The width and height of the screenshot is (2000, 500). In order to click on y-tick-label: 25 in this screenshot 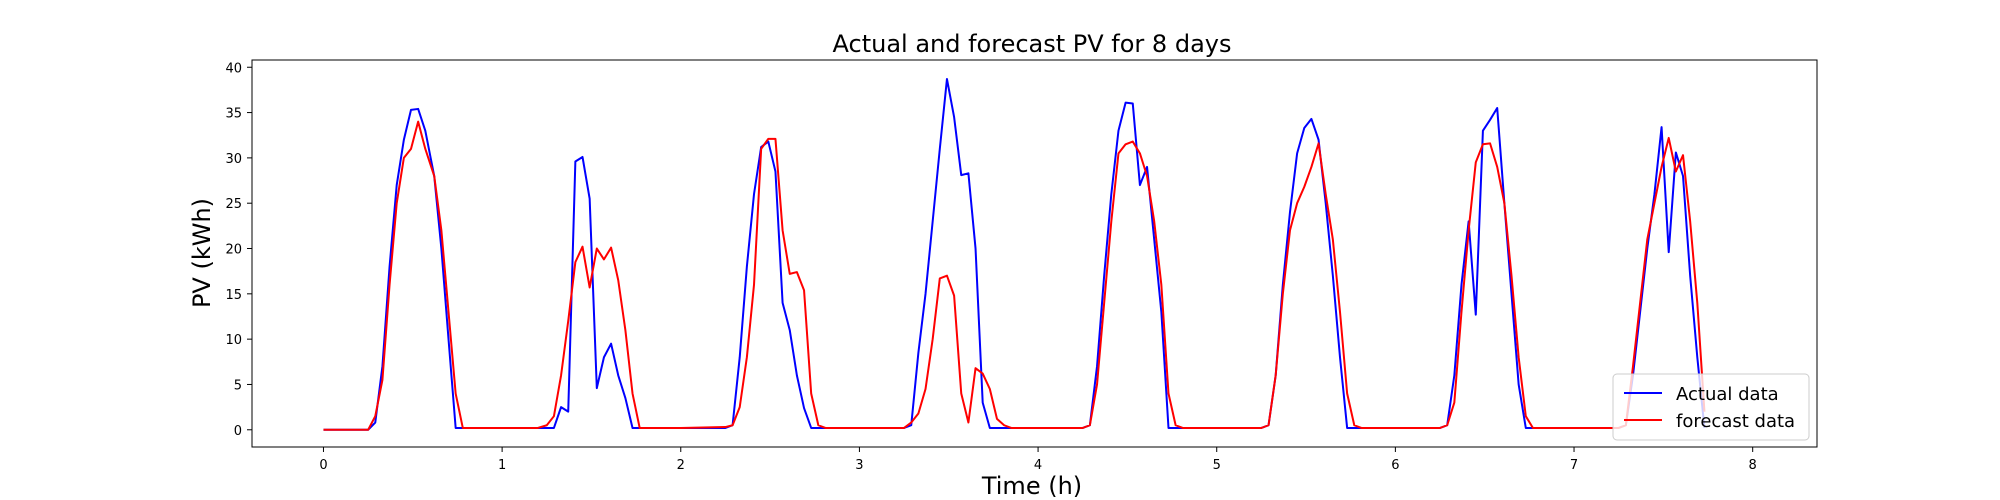, I will do `click(233, 204)`.